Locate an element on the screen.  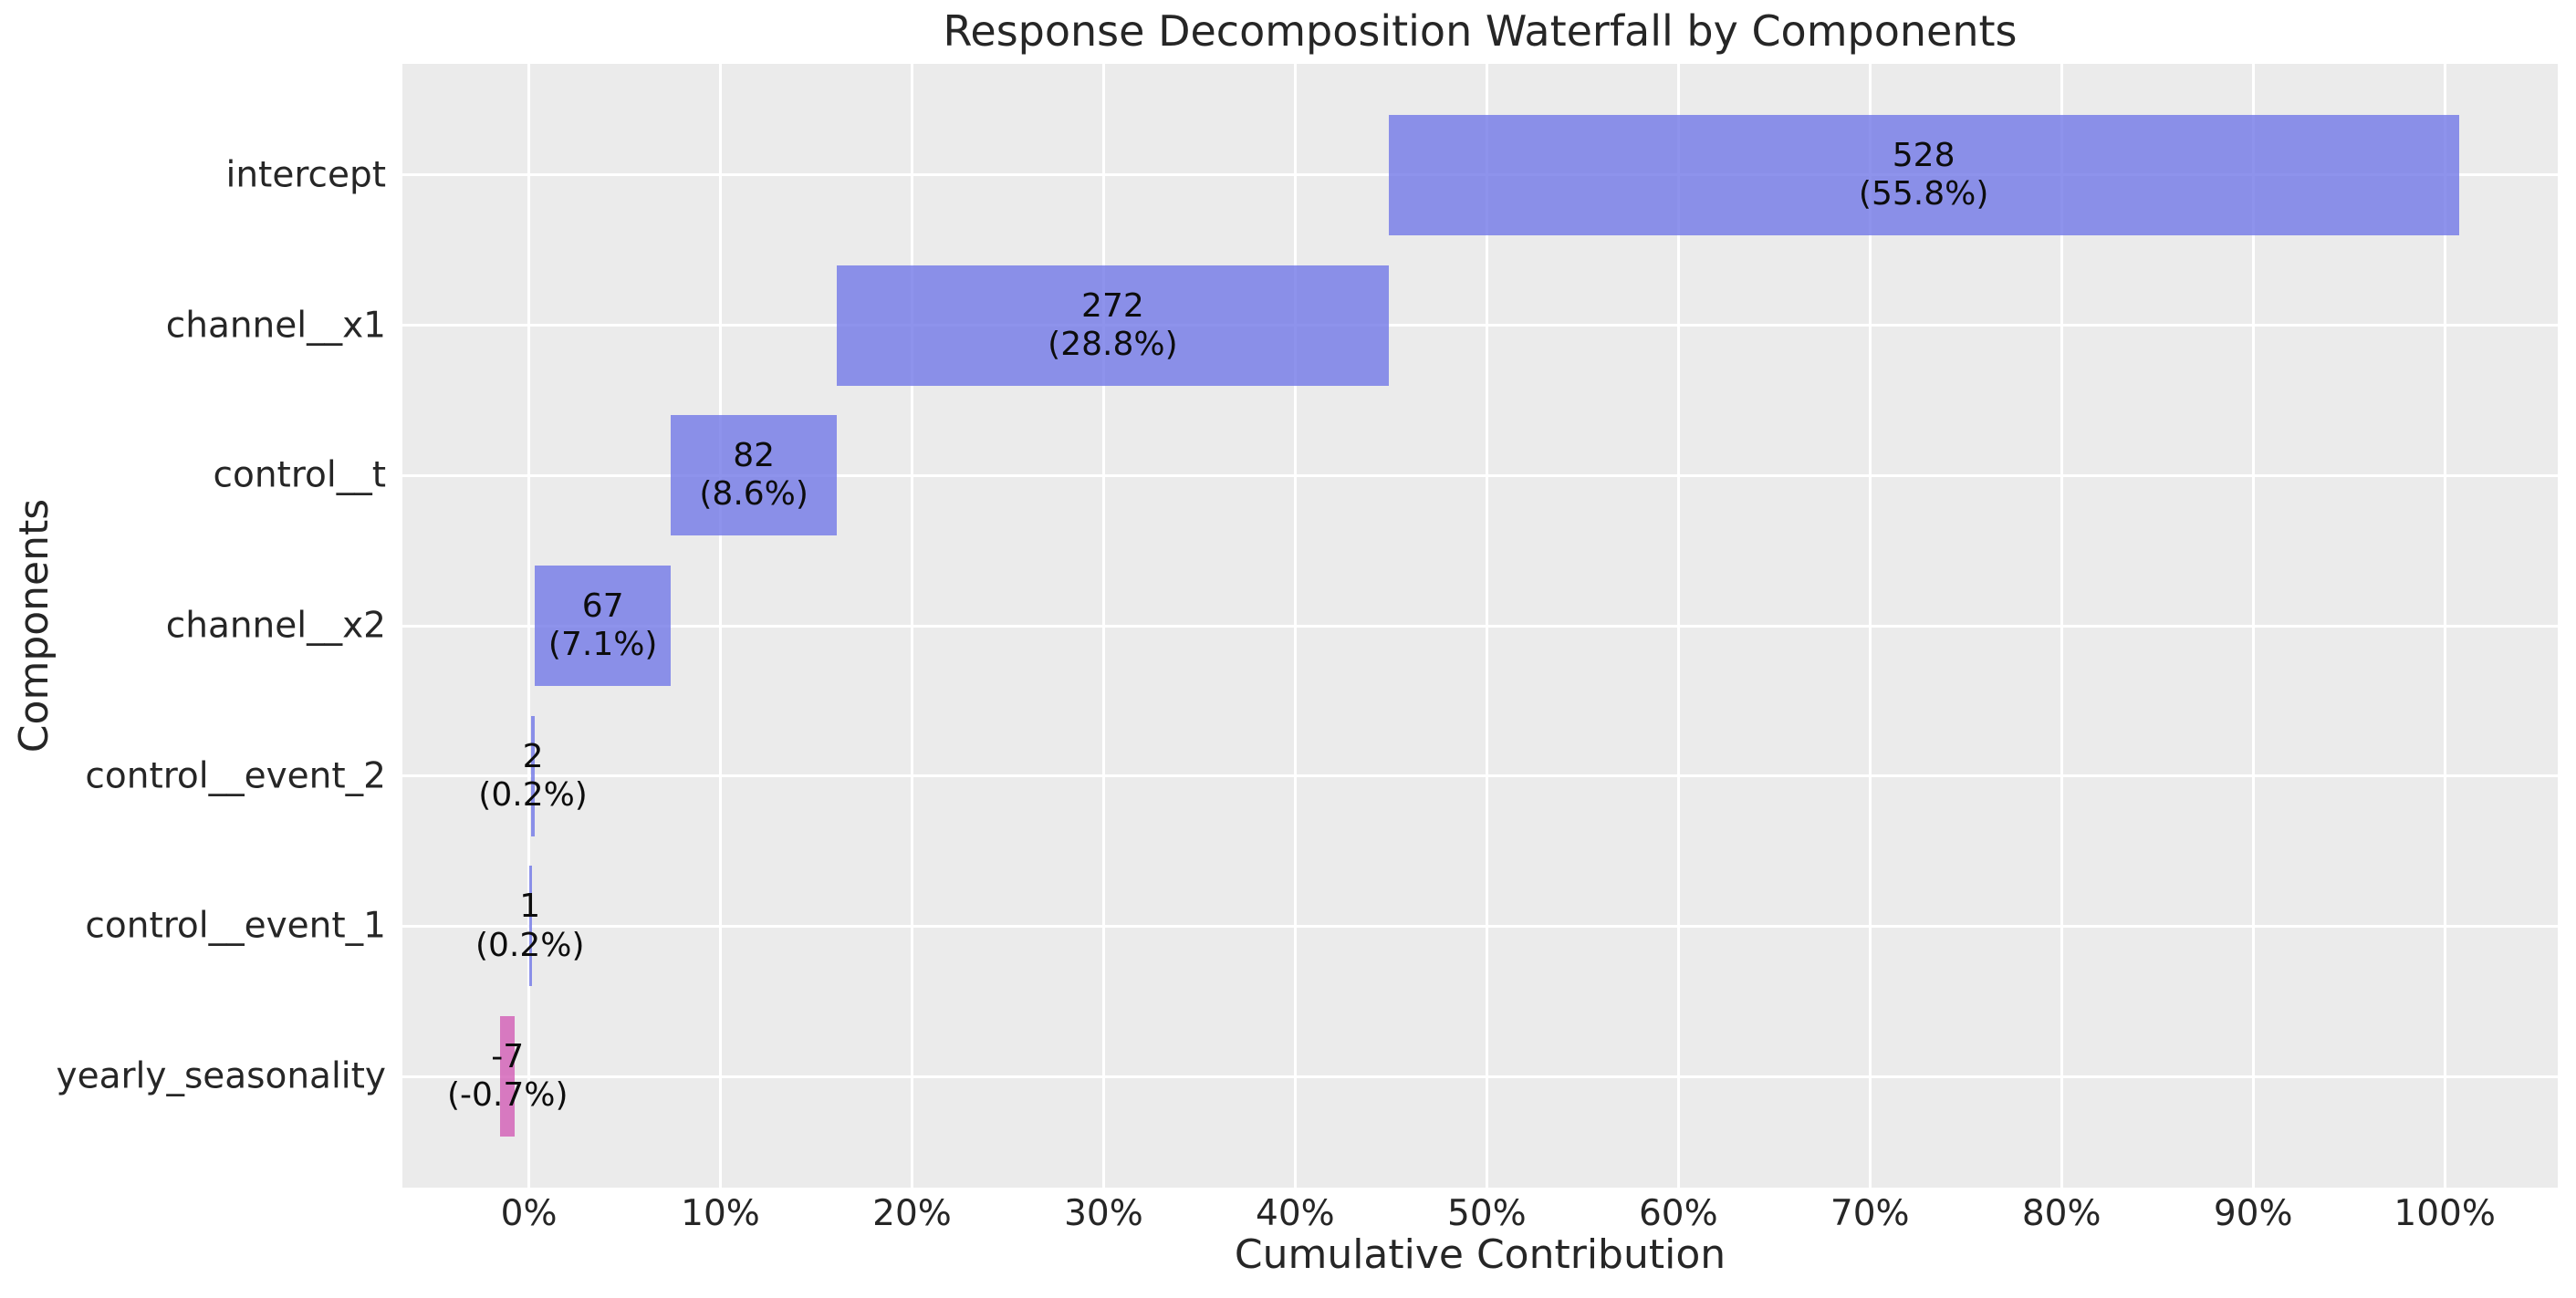
bar-value-label-yearly_seasonality: -7 (-0.7%) is located at coordinates (507, 1076).